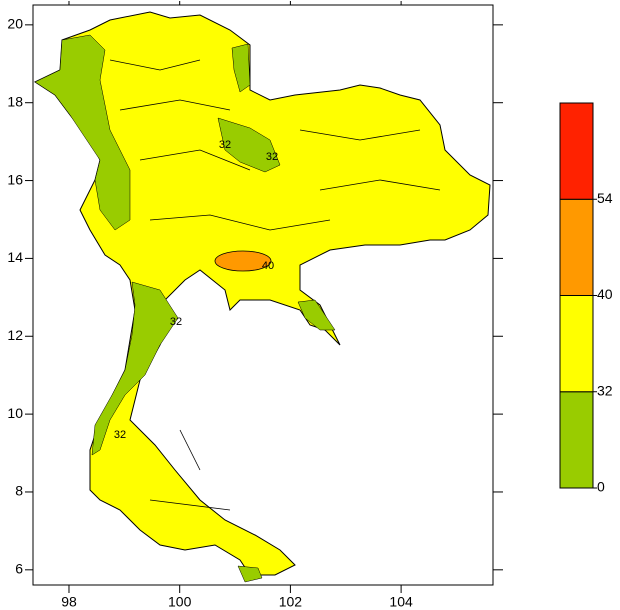 Image resolution: width=620 pixels, height=610 pixels. Describe the element at coordinates (291, 602) in the screenshot. I see `x-tick-label: 102` at that location.